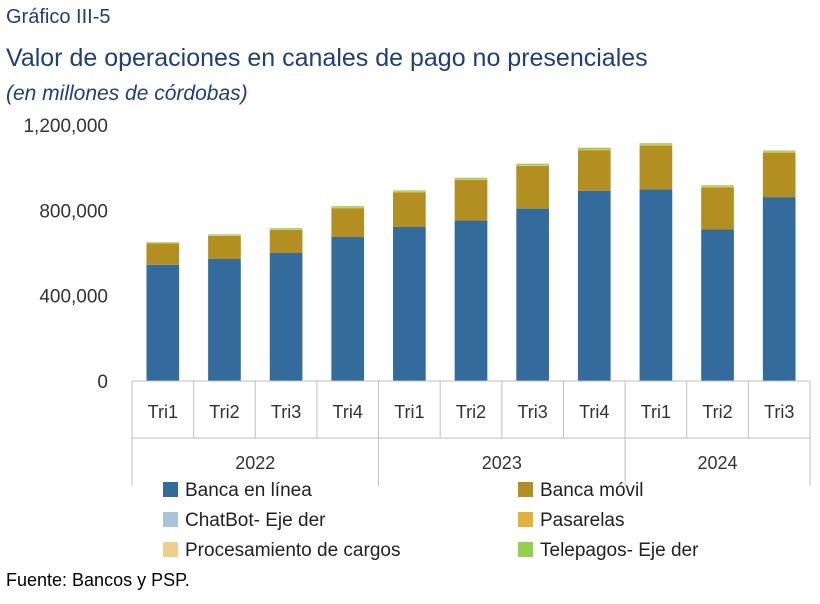 The width and height of the screenshot is (820, 604). Describe the element at coordinates (98, 580) in the screenshot. I see `source-note: Fuente: Bancos y PSP.` at that location.